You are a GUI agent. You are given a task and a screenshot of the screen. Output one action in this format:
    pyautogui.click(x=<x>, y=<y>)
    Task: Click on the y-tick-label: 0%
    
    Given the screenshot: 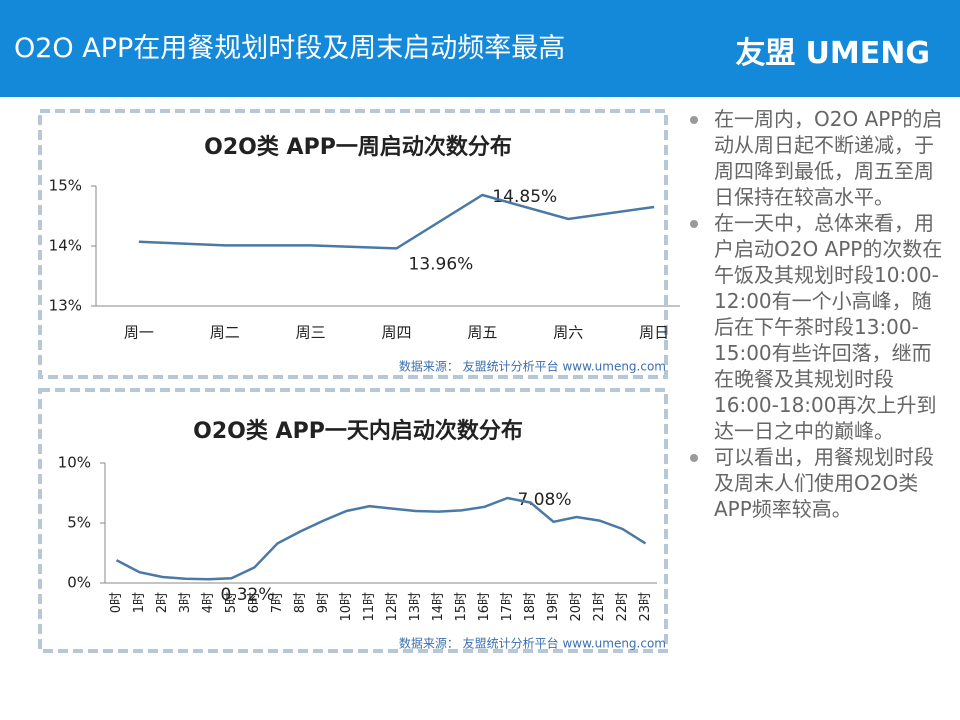 What is the action you would take?
    pyautogui.click(x=79, y=583)
    